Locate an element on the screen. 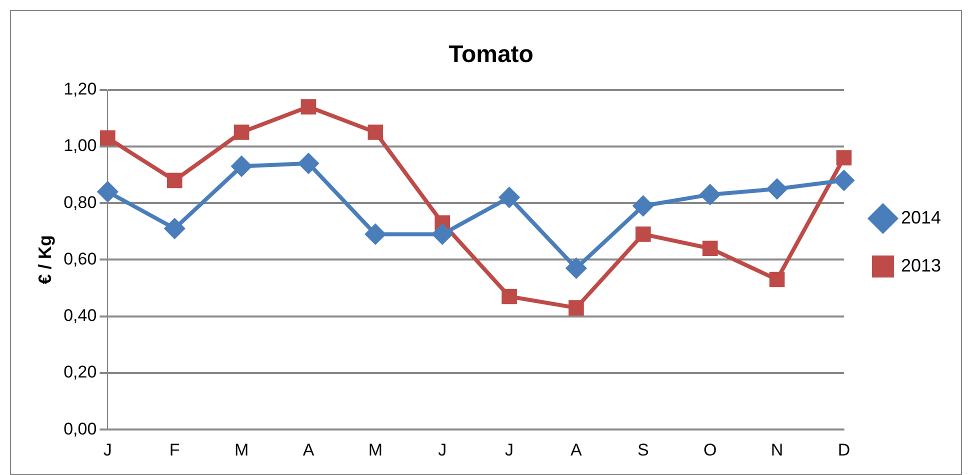 The image size is (974, 475). y-tick-label: 1,00 is located at coordinates (80, 146).